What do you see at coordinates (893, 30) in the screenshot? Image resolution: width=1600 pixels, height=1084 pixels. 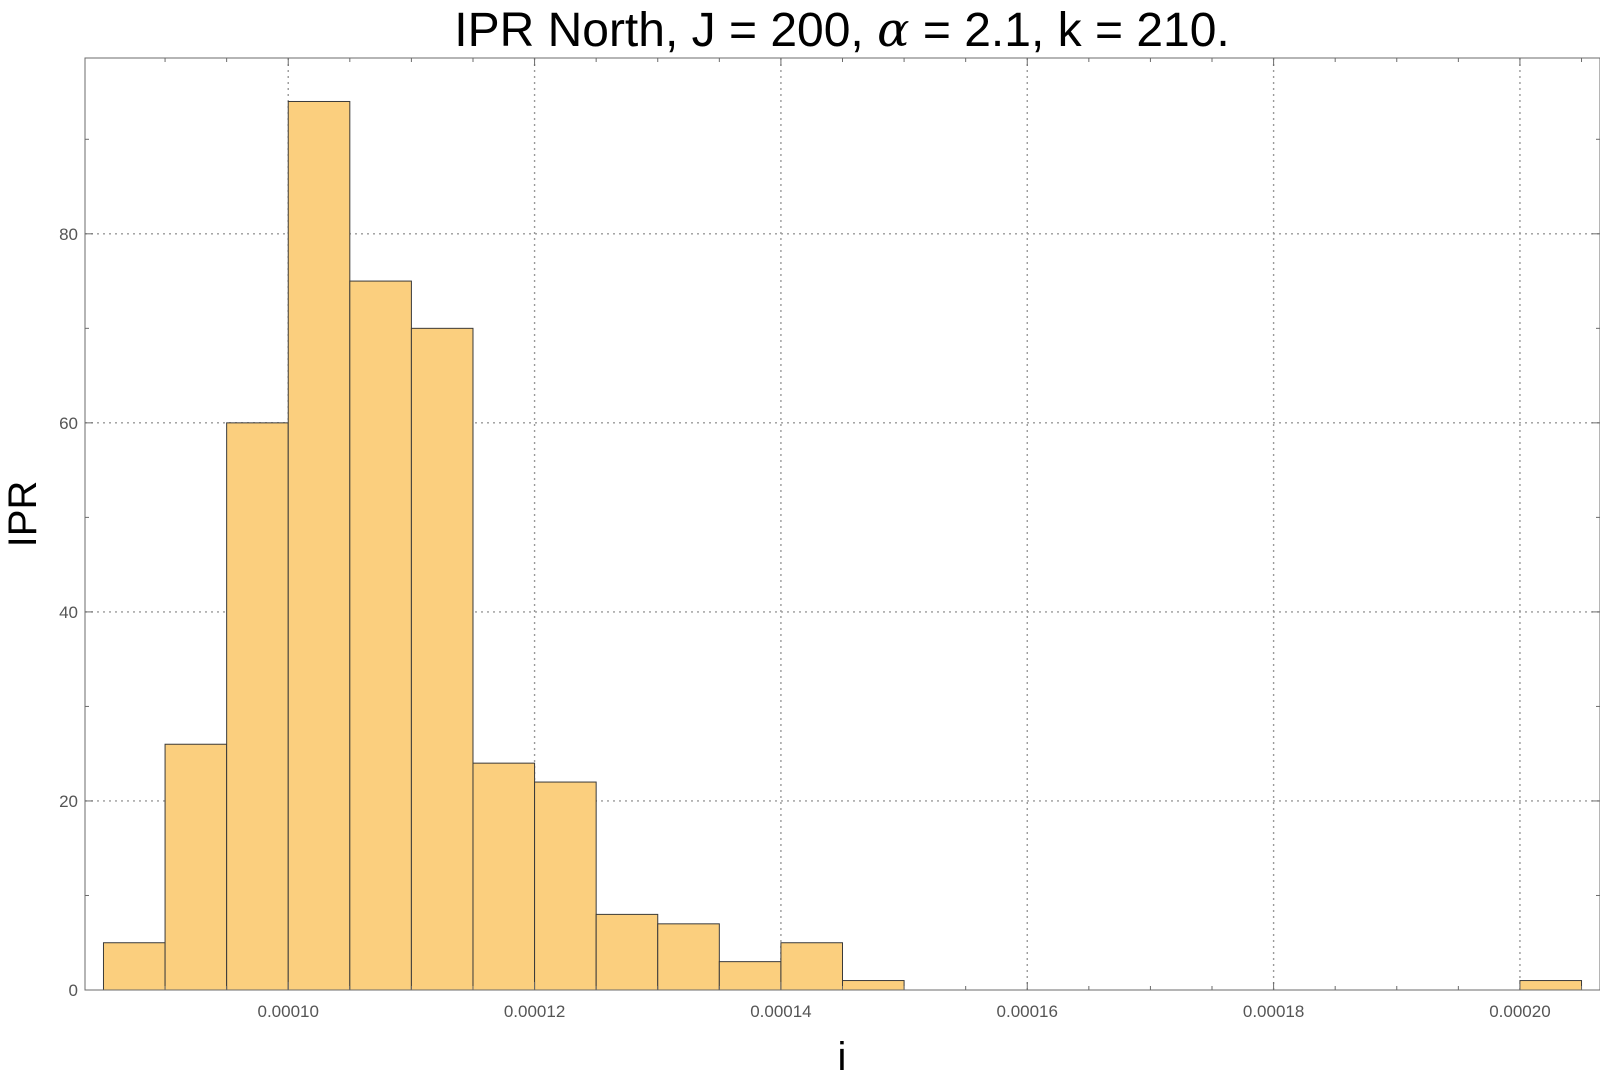 I see `chart-title-alpha: α` at bounding box center [893, 30].